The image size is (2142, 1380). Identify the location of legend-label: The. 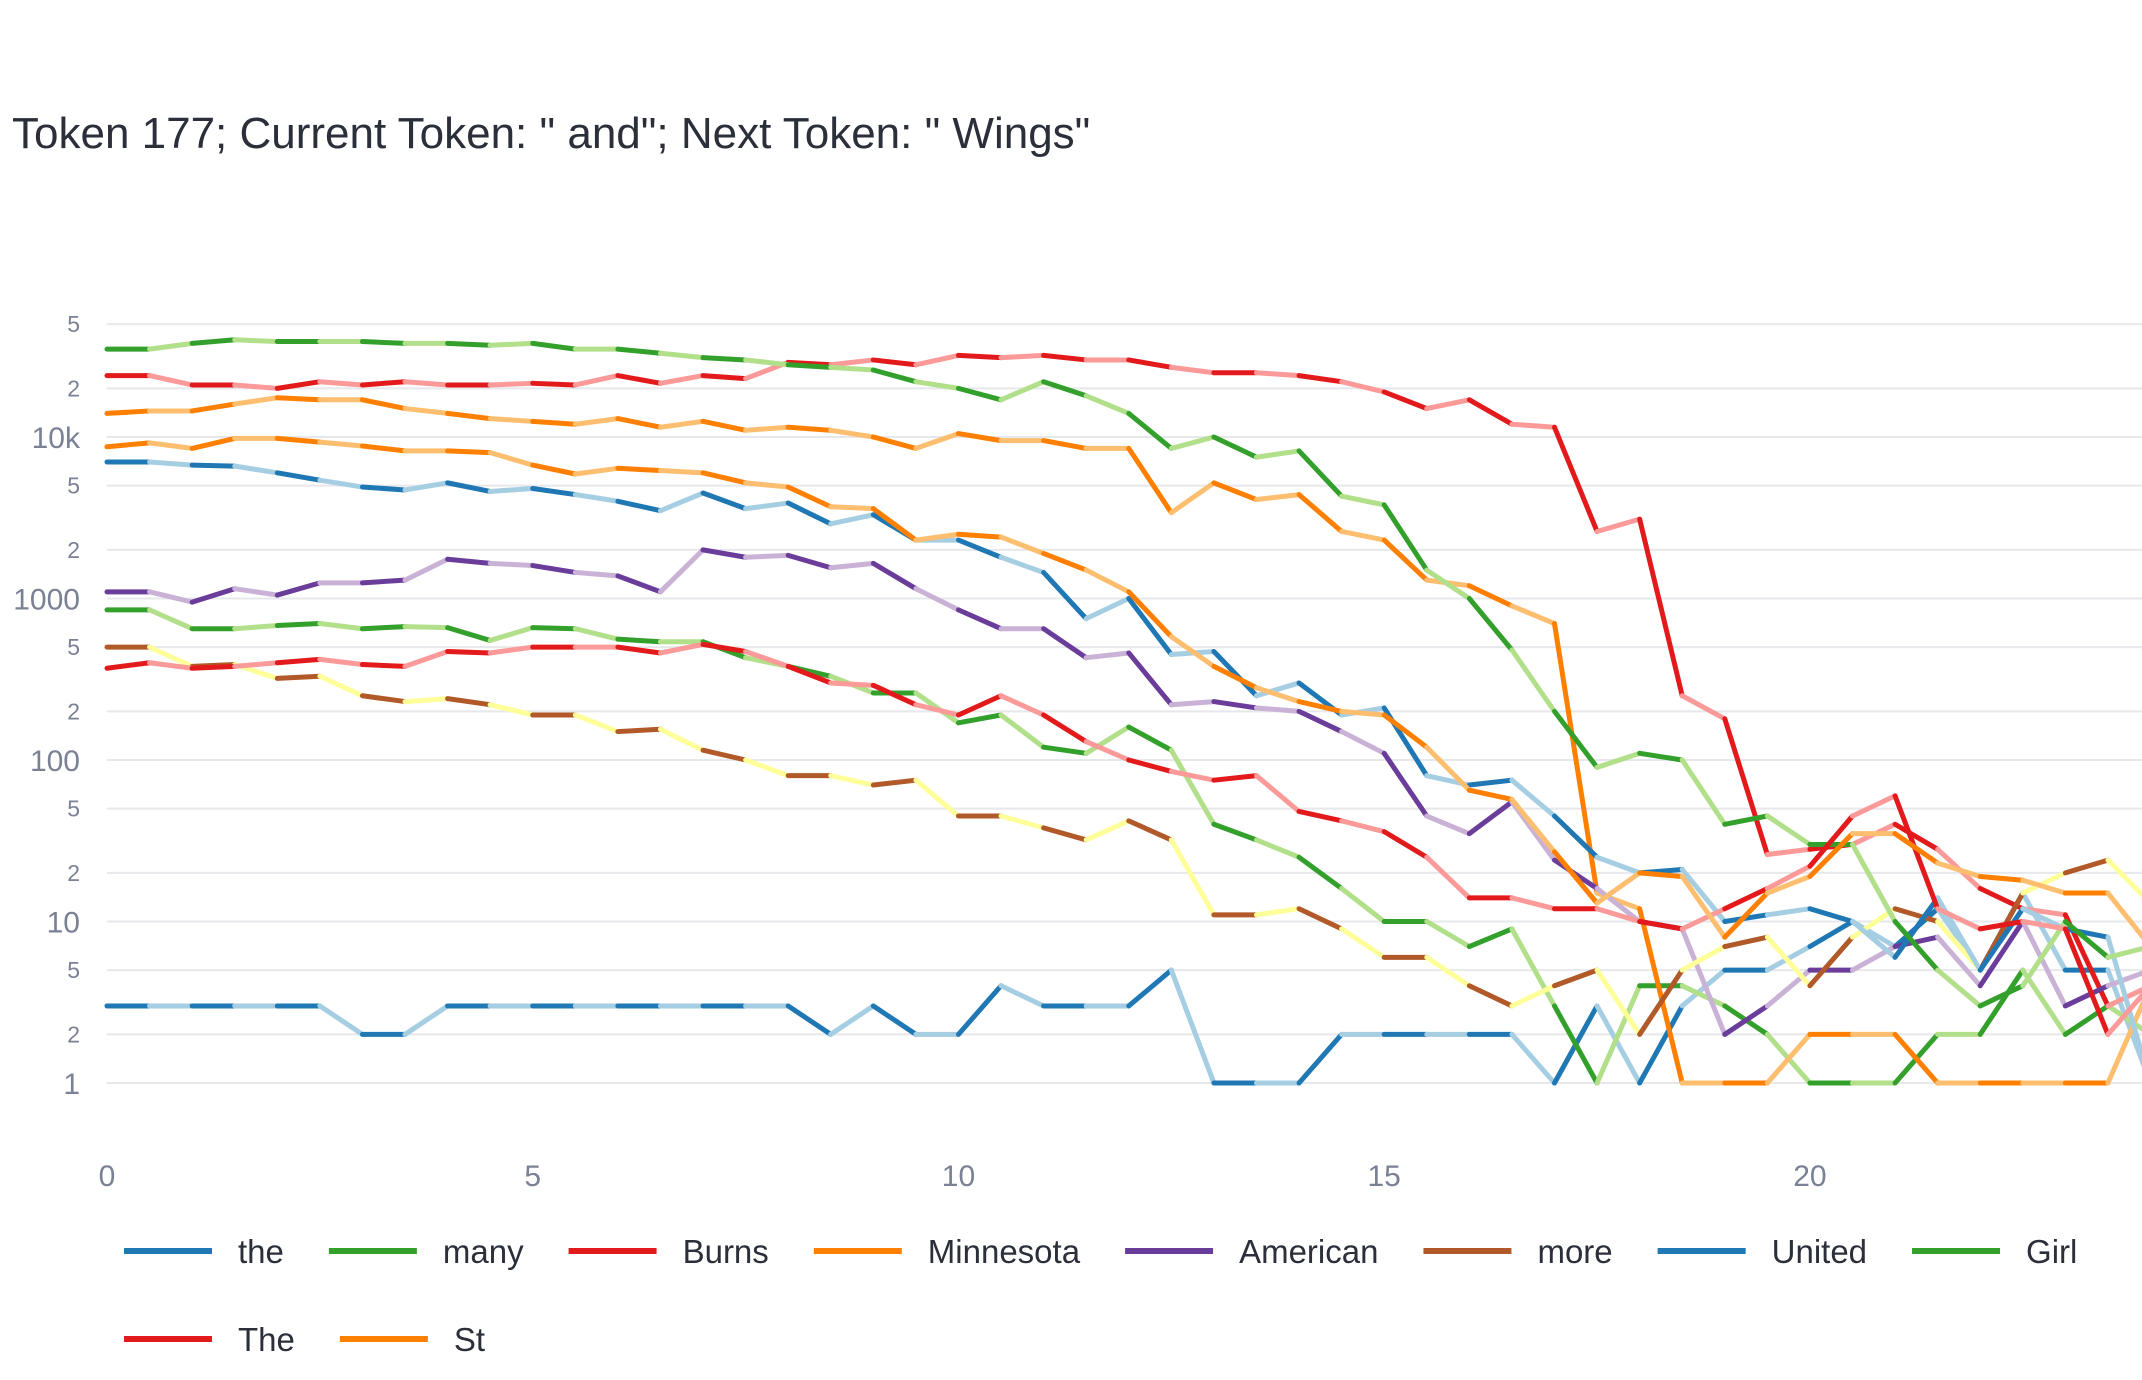
(266, 1339).